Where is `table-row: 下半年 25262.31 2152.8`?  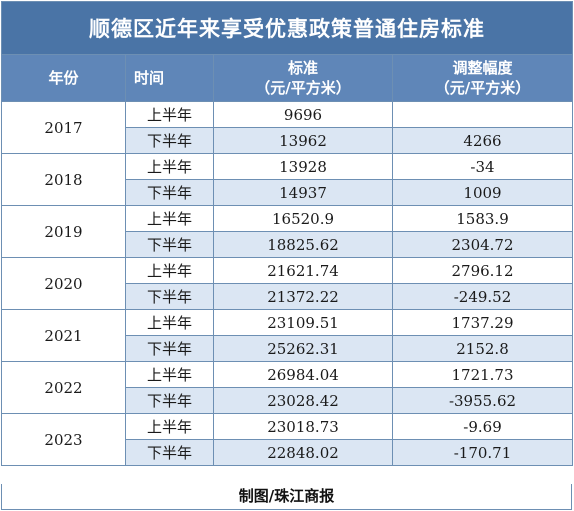 table-row: 下半年 25262.31 2152.8 is located at coordinates (287, 348).